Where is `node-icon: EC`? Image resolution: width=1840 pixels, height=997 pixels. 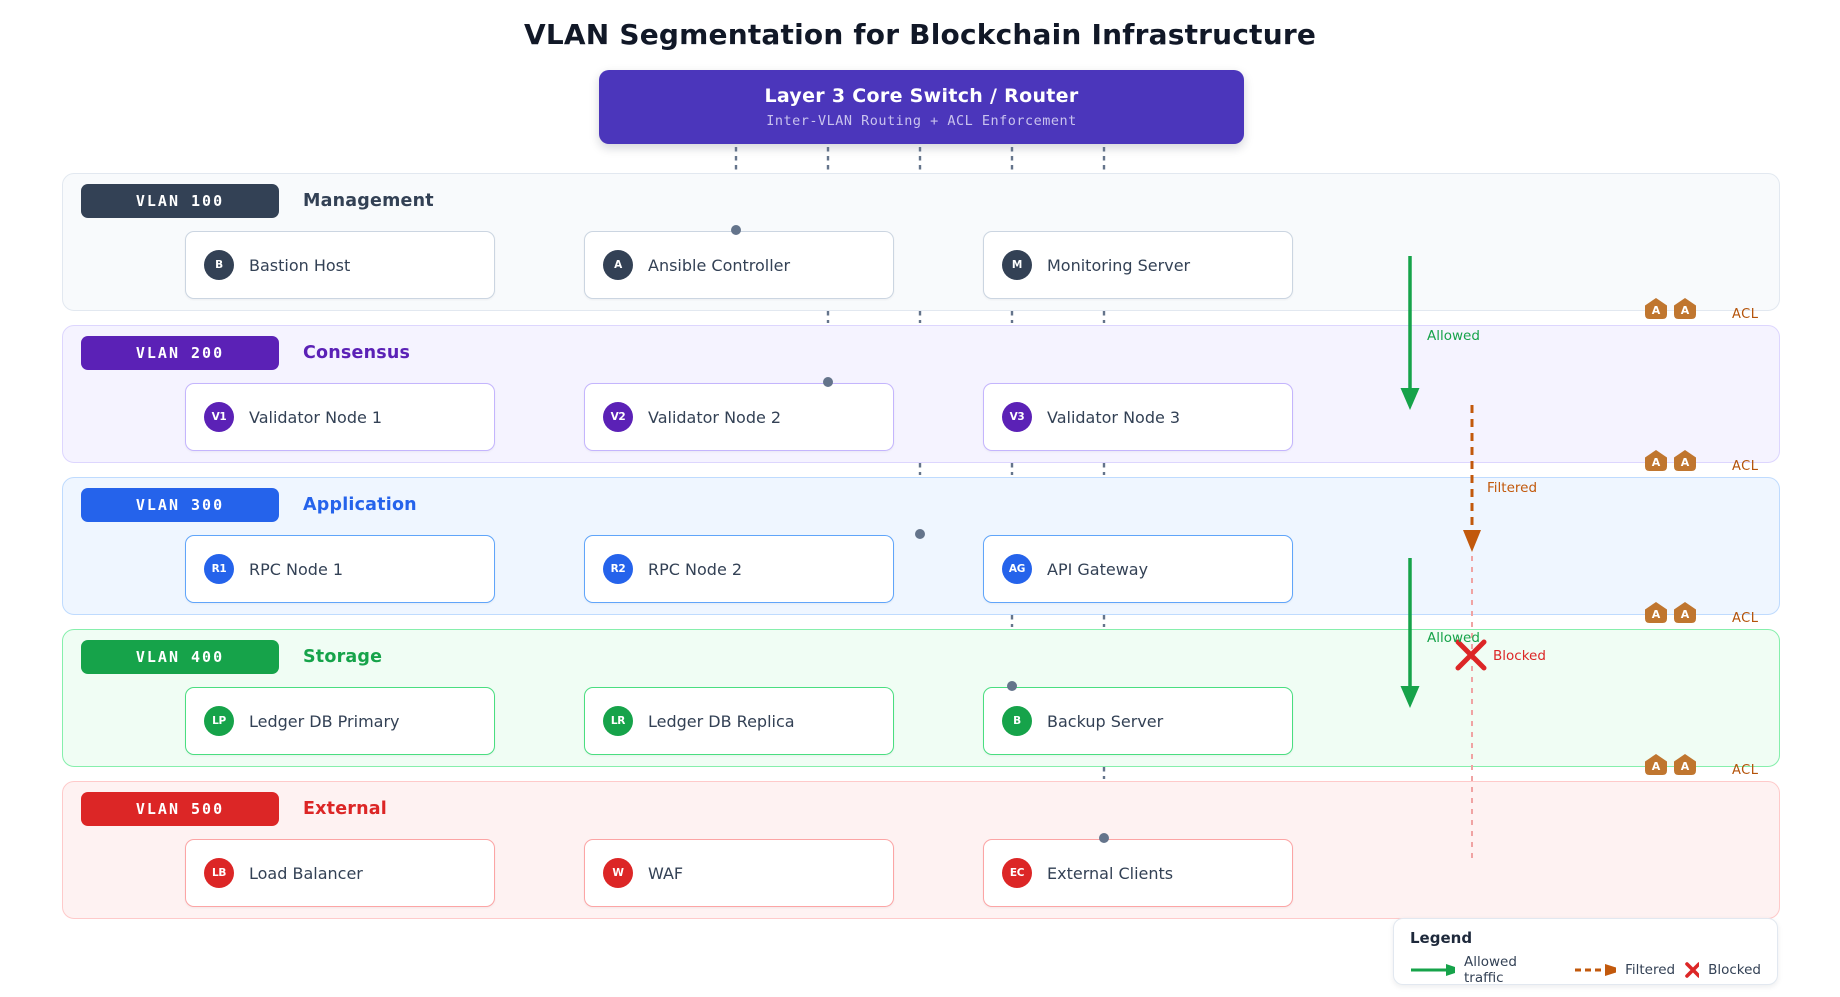 node-icon: EC is located at coordinates (1017, 873).